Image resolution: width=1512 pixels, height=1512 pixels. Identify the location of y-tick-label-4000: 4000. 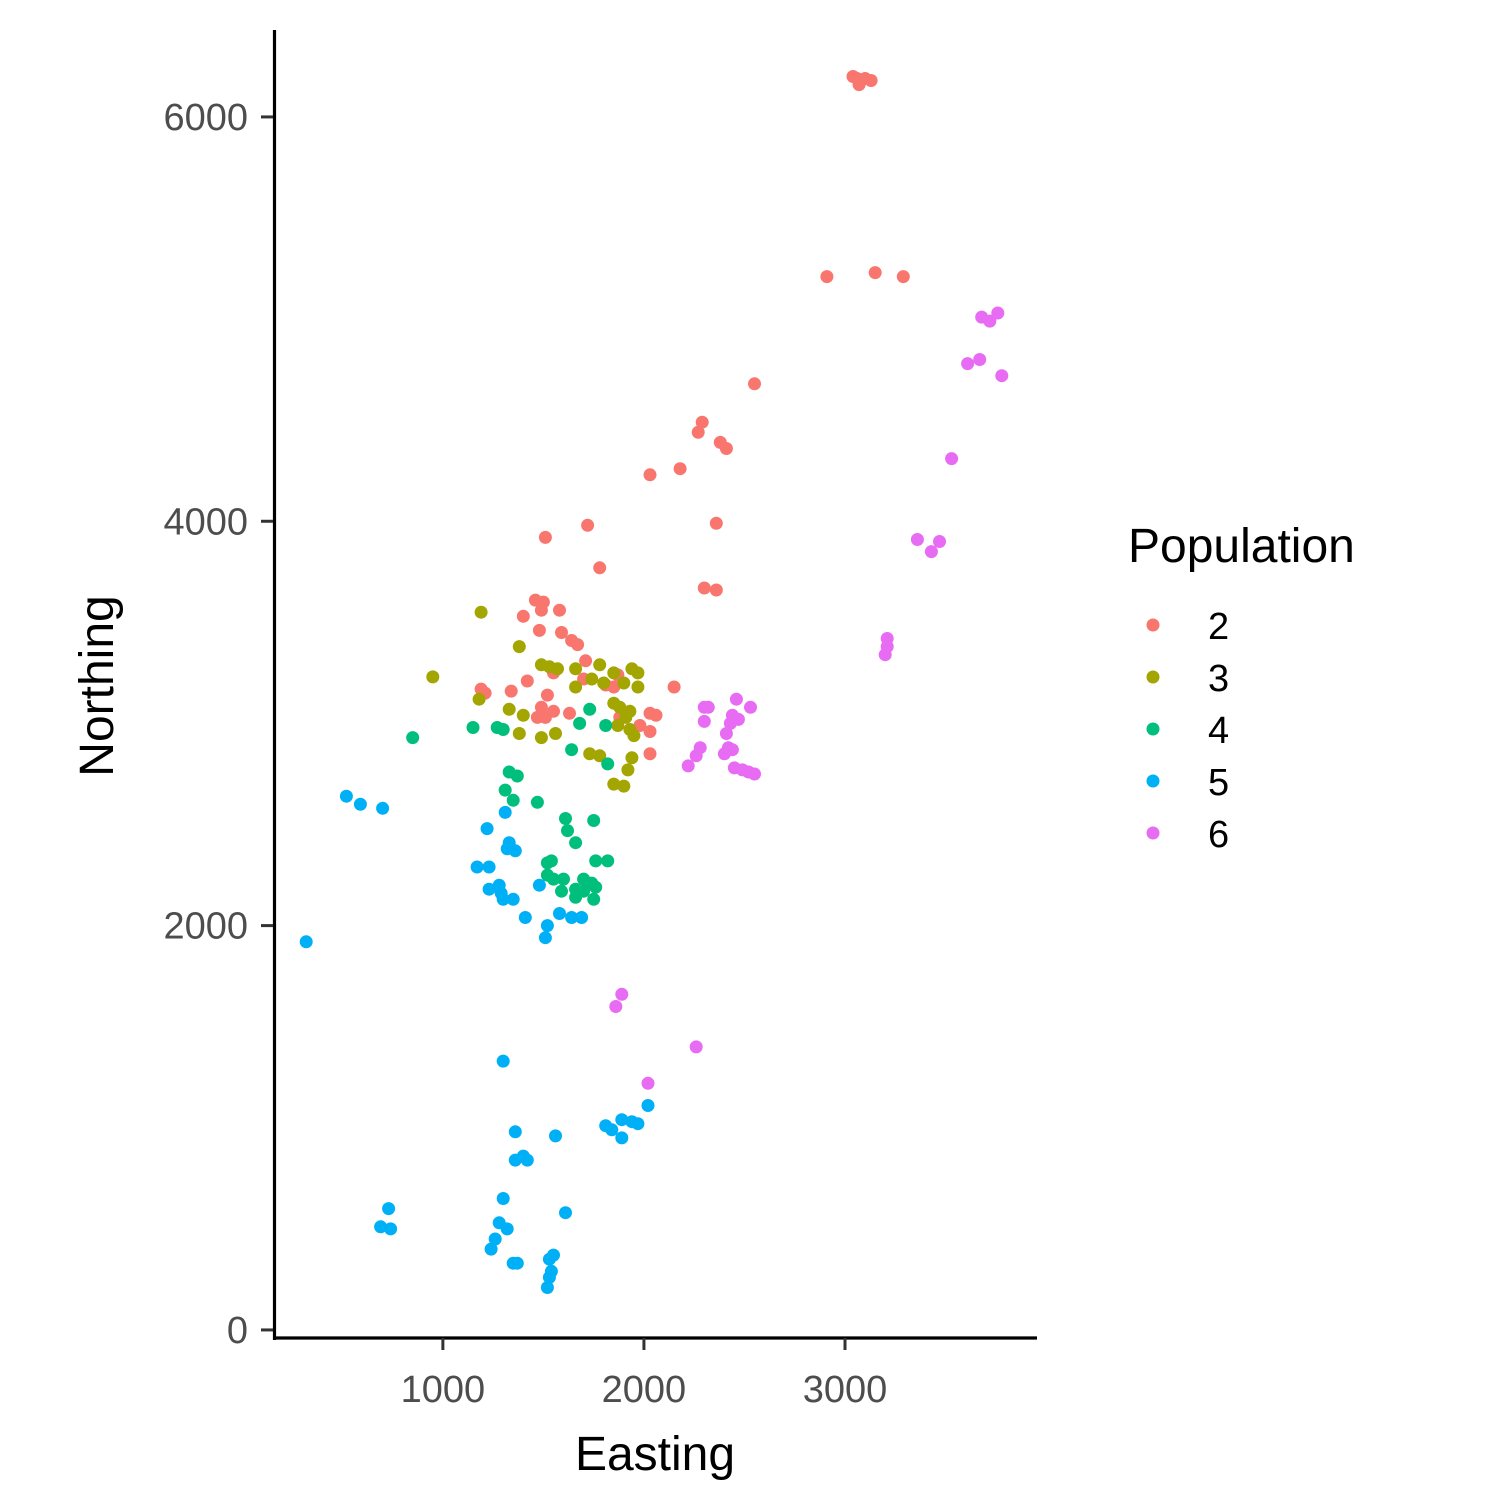
(205, 522).